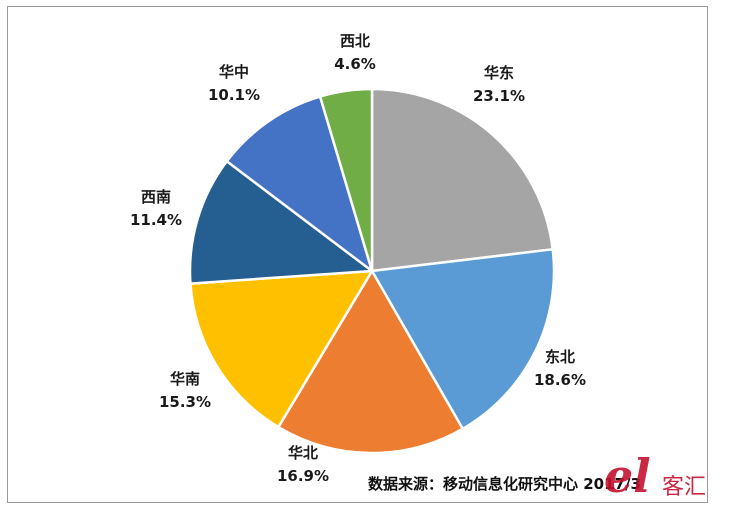 The width and height of the screenshot is (730, 514). What do you see at coordinates (560, 357) in the screenshot?
I see `slice-label-name: 东北` at bounding box center [560, 357].